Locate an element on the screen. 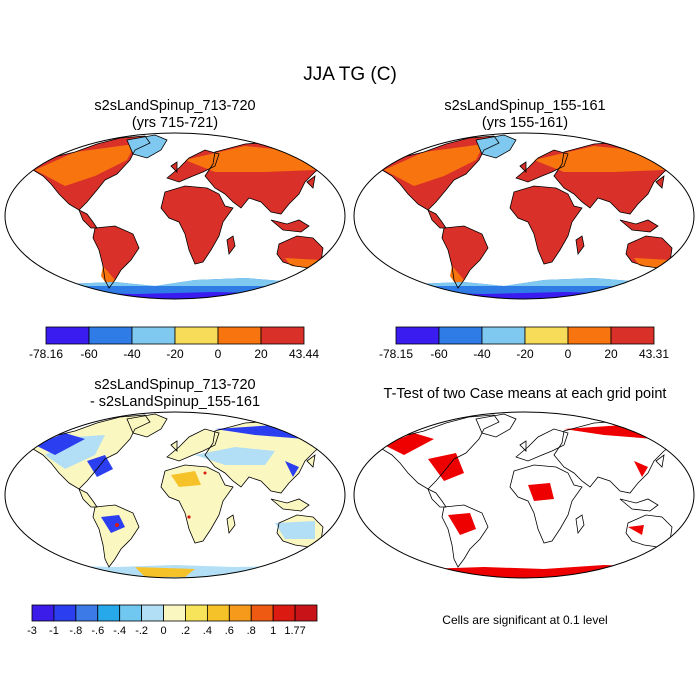  panel1-title: s2sLandSpinup_713-720 (yrs 715-721) is located at coordinates (175, 115).